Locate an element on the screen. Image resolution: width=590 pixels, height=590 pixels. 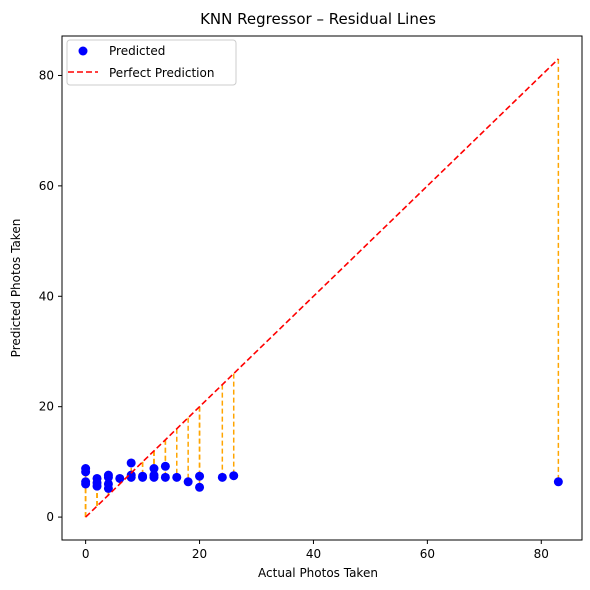
legend-box is located at coordinates (151, 62).